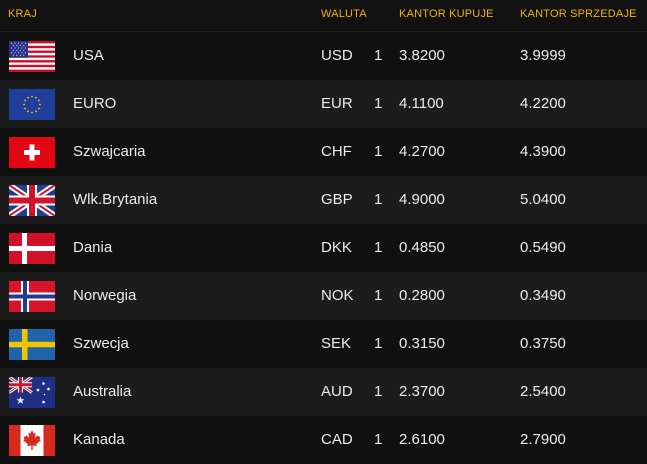  Describe the element at coordinates (543, 295) in the screenshot. I see `sell-rate: 0.3490` at that location.